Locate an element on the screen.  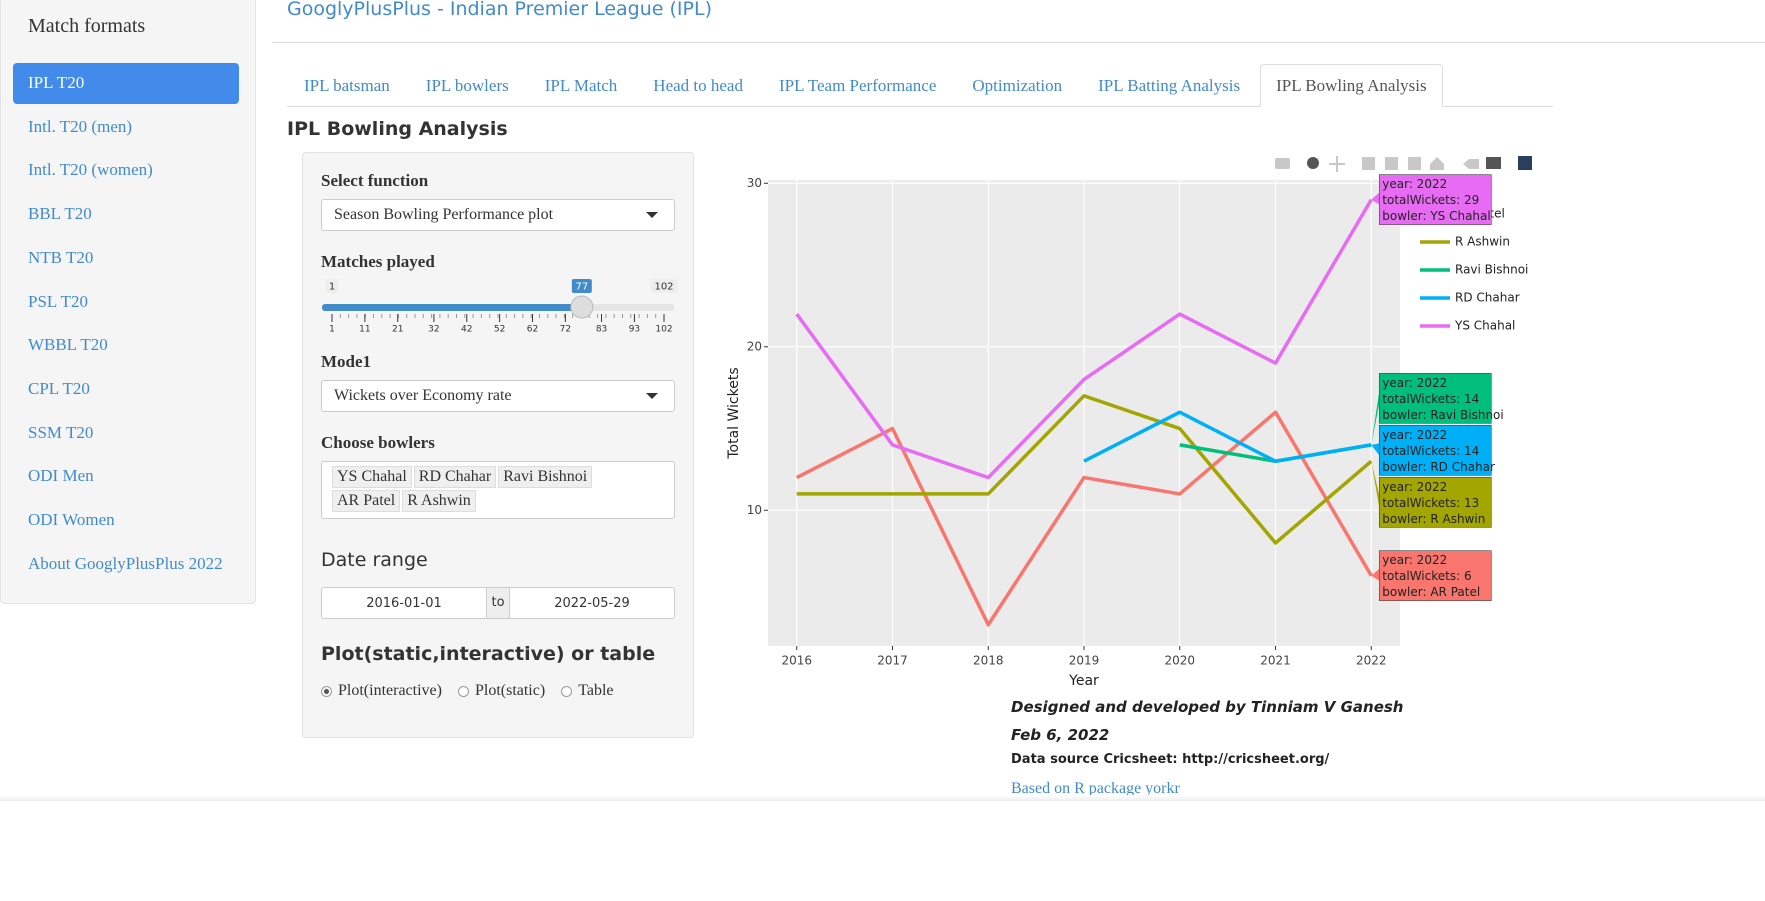
tooltip-text: totalWickets: 14 is located at coordinates (1430, 451).